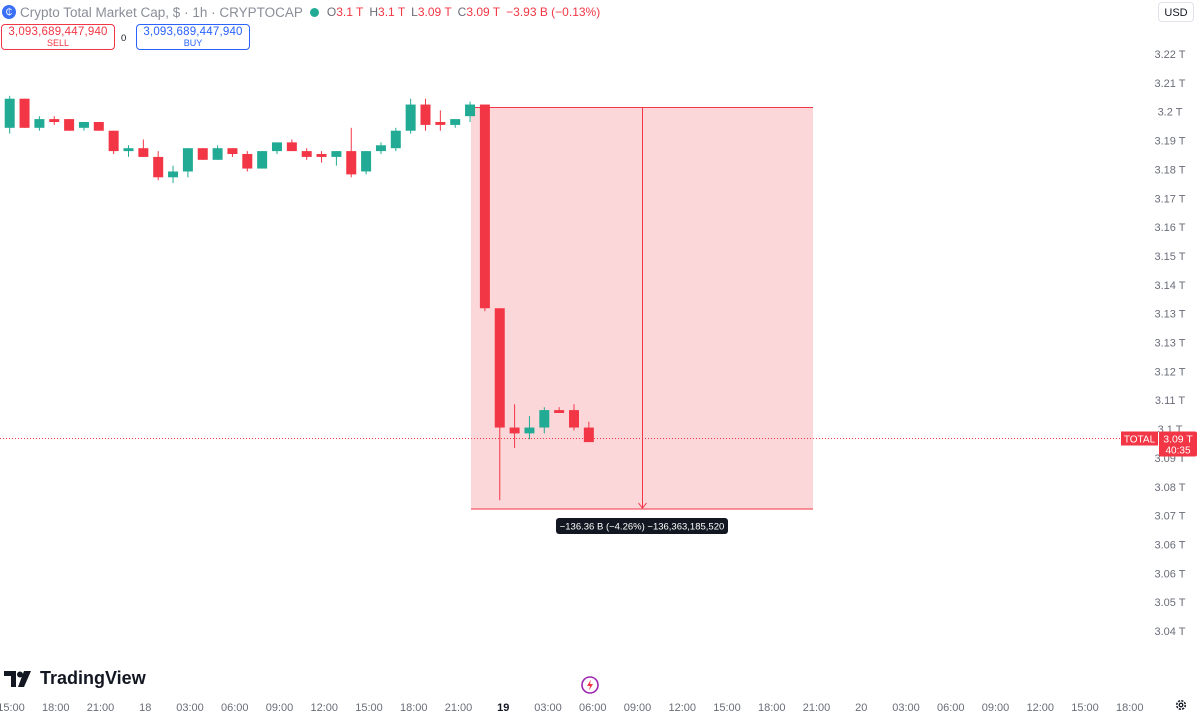  I want to click on tradingview-logo: TradingView, so click(75, 678).